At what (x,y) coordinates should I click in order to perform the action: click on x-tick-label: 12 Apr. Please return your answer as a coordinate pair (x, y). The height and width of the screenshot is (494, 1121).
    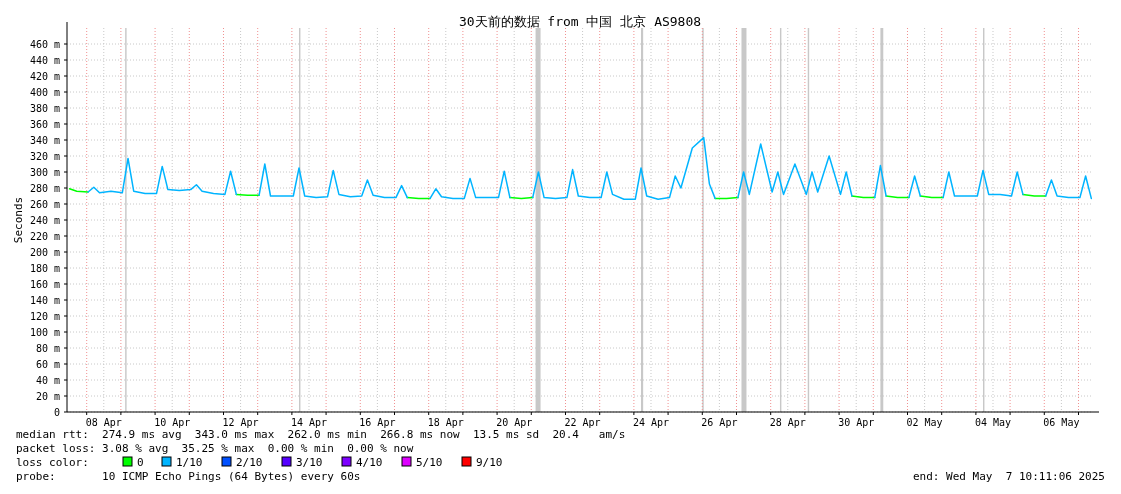
    Looking at the image, I should click on (240, 422).